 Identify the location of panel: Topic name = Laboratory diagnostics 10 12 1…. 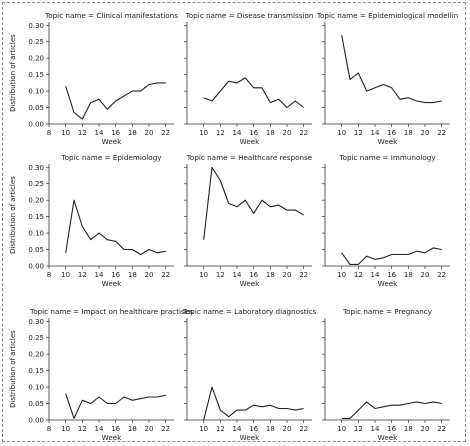
(249, 374).